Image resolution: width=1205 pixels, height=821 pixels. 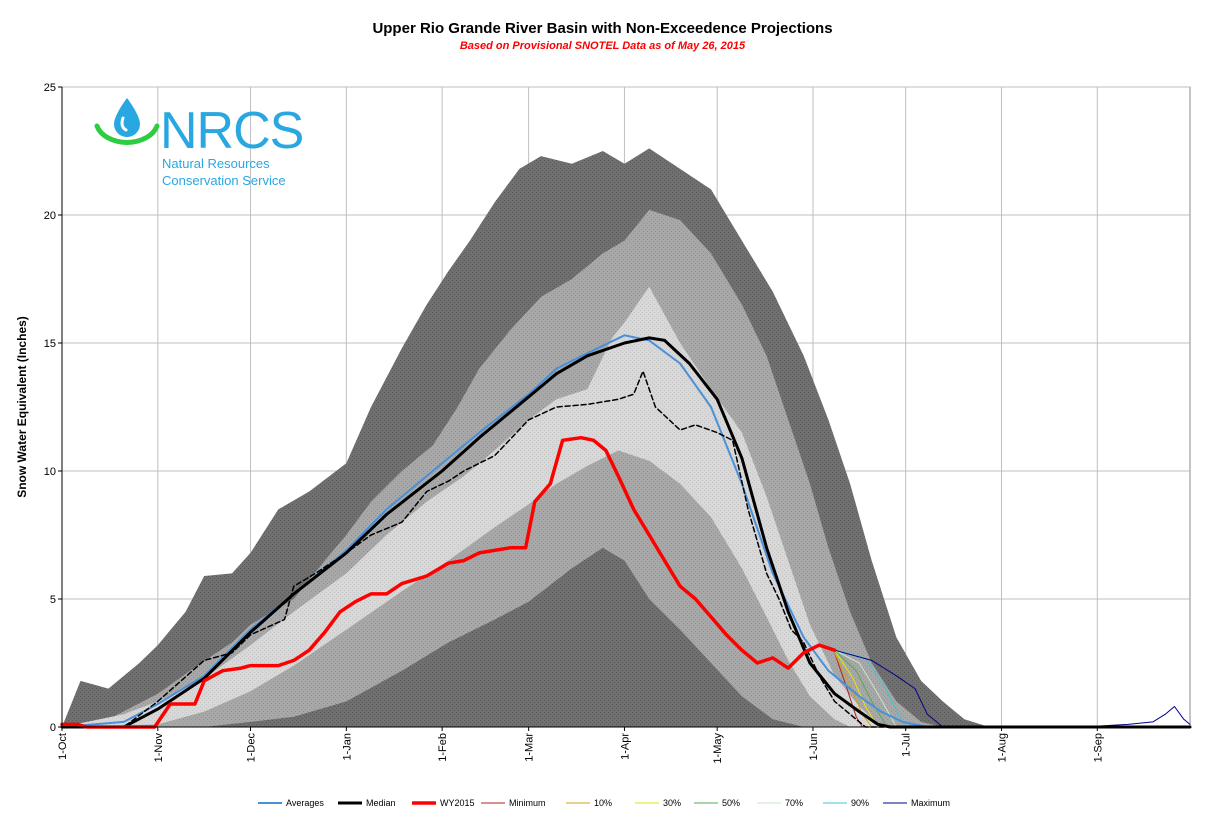 What do you see at coordinates (1098, 747) in the screenshot?
I see `x-tick-label: 1-Sep` at bounding box center [1098, 747].